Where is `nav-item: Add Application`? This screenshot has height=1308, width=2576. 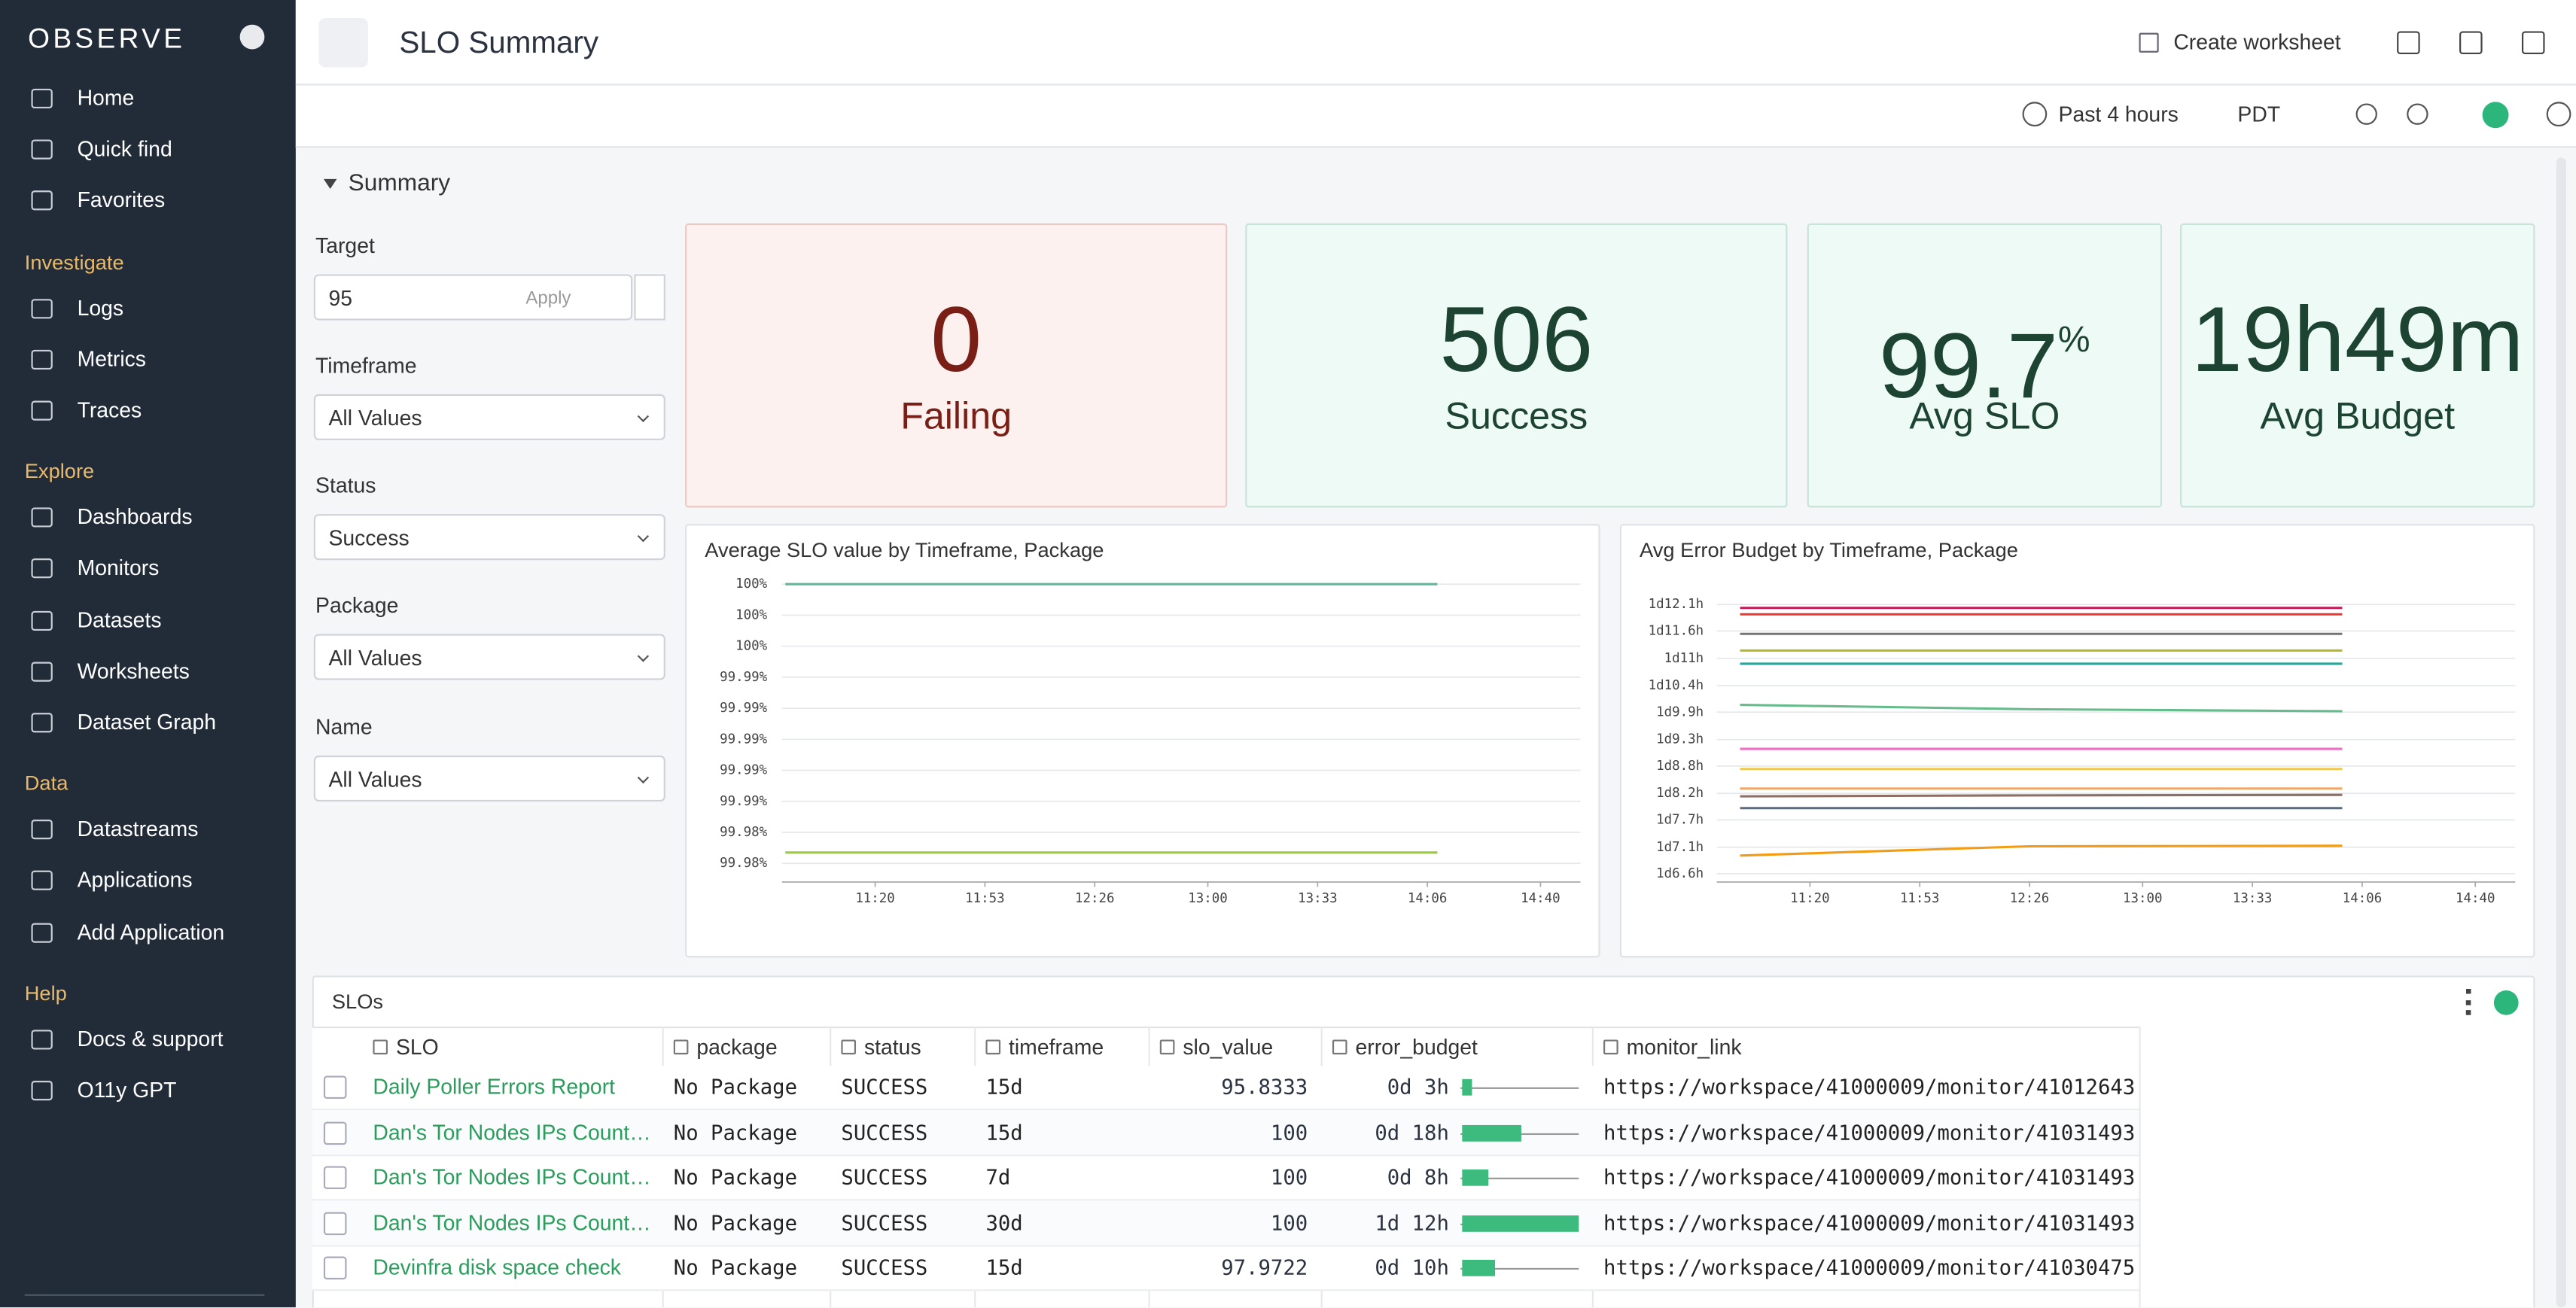
nav-item: Add Application is located at coordinates (151, 932).